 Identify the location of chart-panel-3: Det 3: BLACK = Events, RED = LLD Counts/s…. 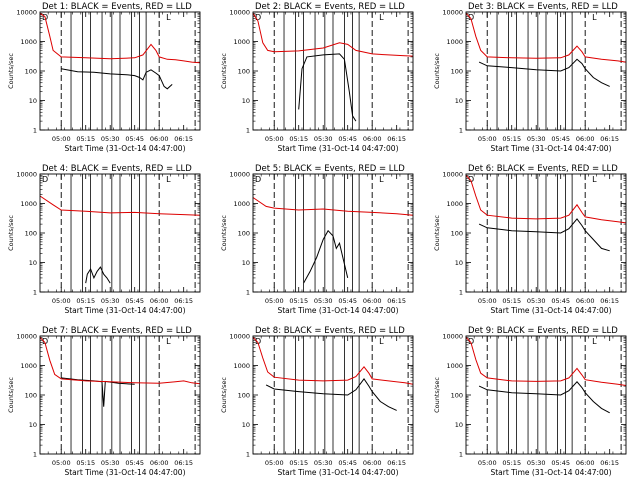
(530, 77).